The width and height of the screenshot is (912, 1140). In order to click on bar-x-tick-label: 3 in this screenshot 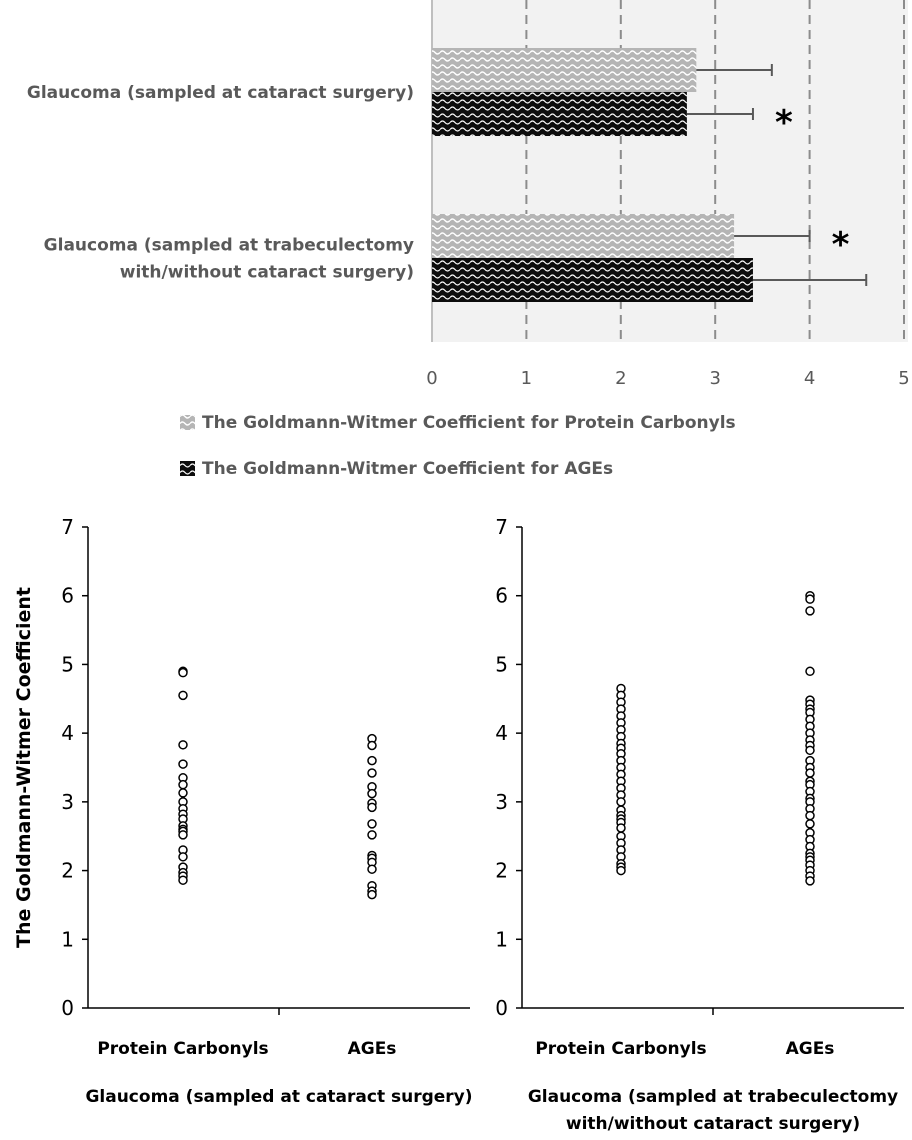, I will do `click(714, 378)`.